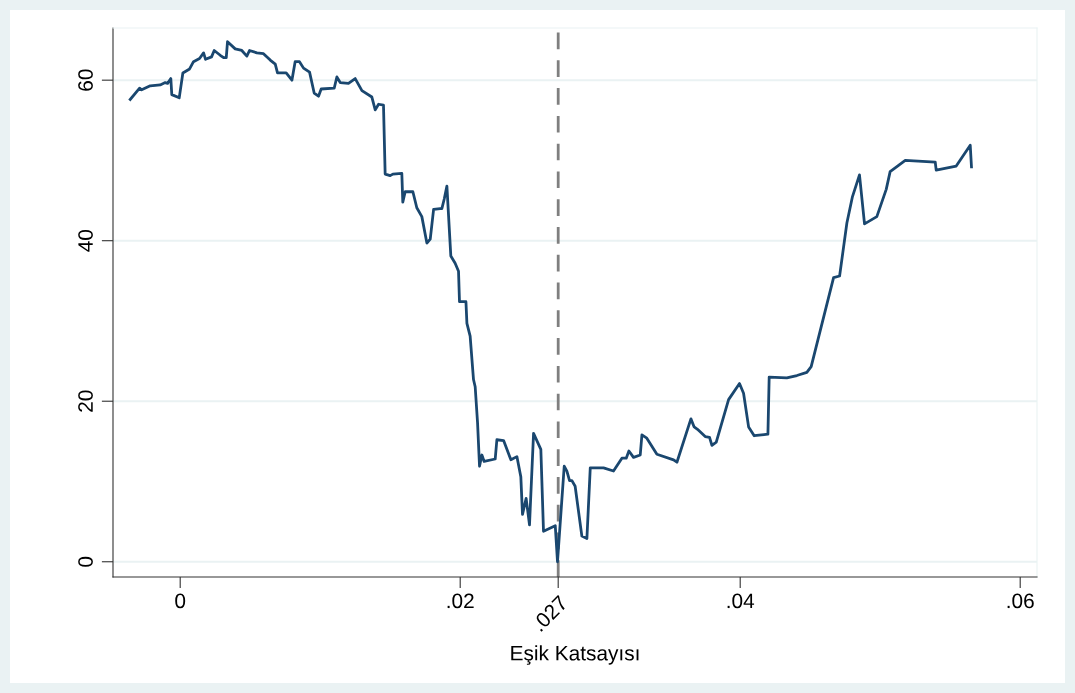 The image size is (1075, 693). What do you see at coordinates (85, 240) in the screenshot?
I see `y-tick-label: 40` at bounding box center [85, 240].